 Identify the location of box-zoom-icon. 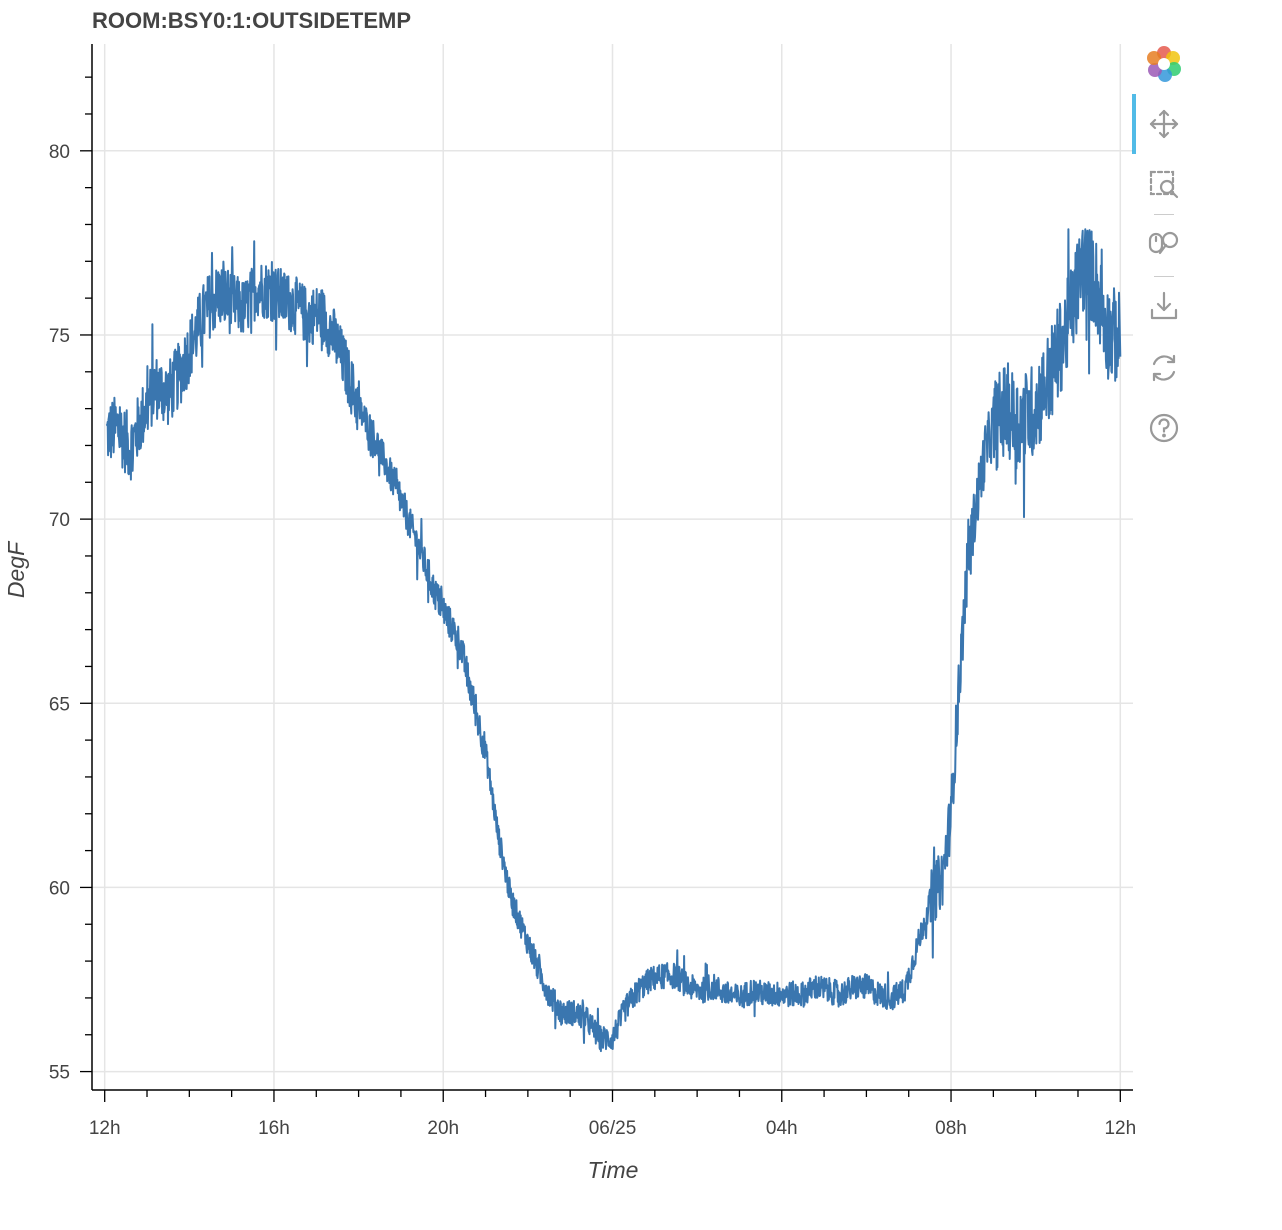
(1164, 184).